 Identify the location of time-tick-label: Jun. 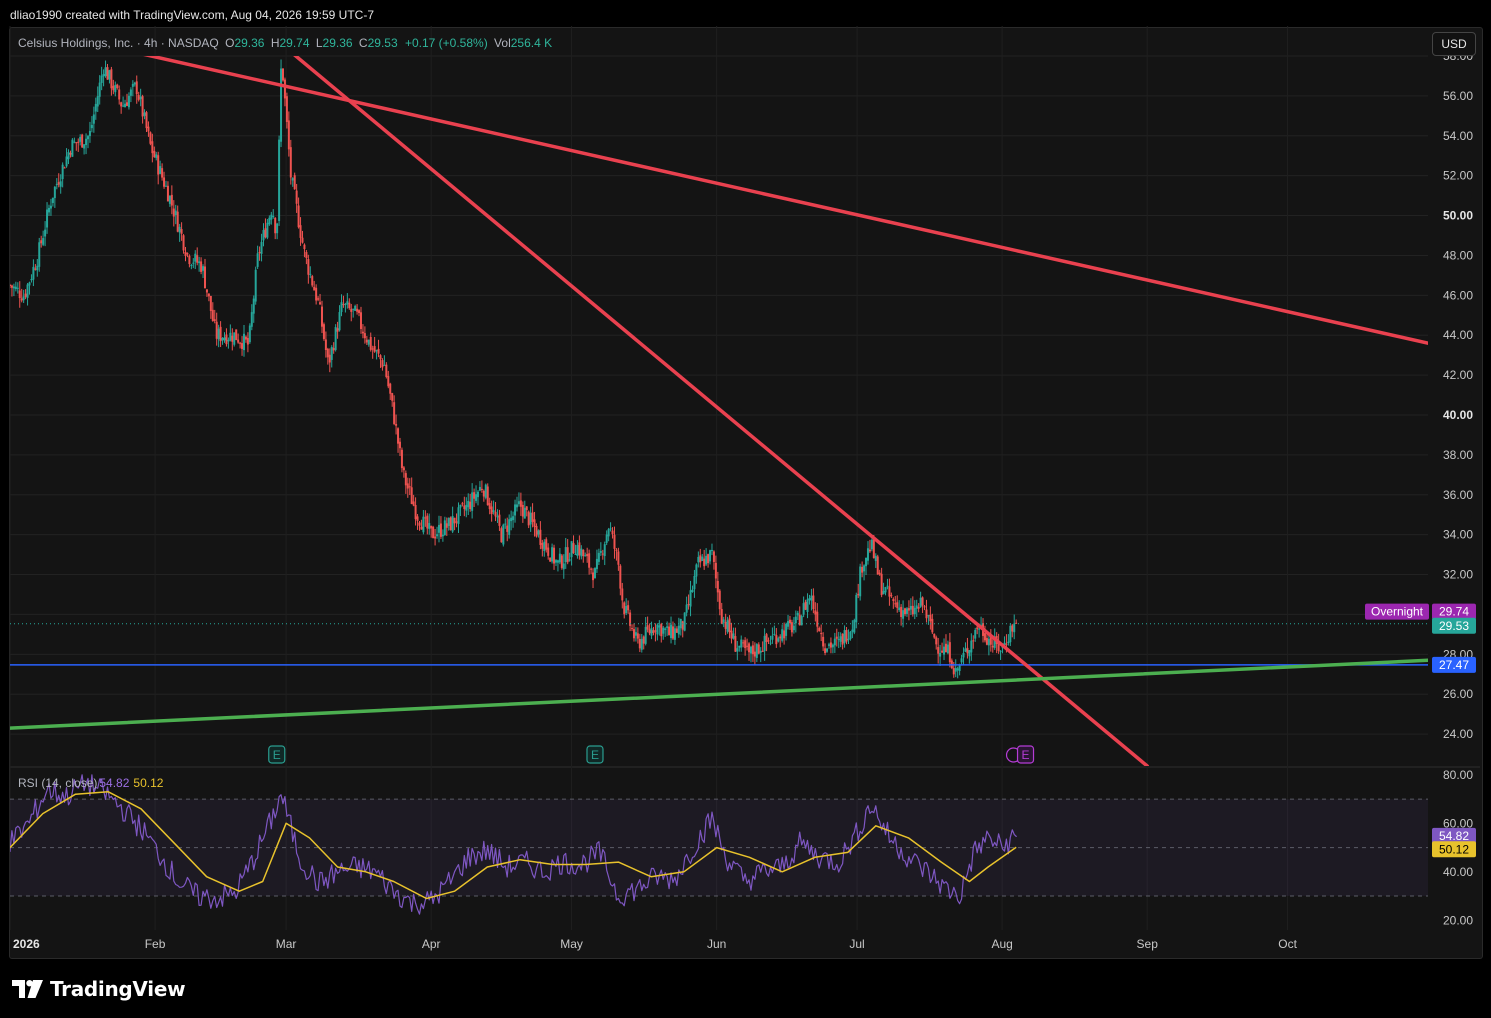
(716, 944).